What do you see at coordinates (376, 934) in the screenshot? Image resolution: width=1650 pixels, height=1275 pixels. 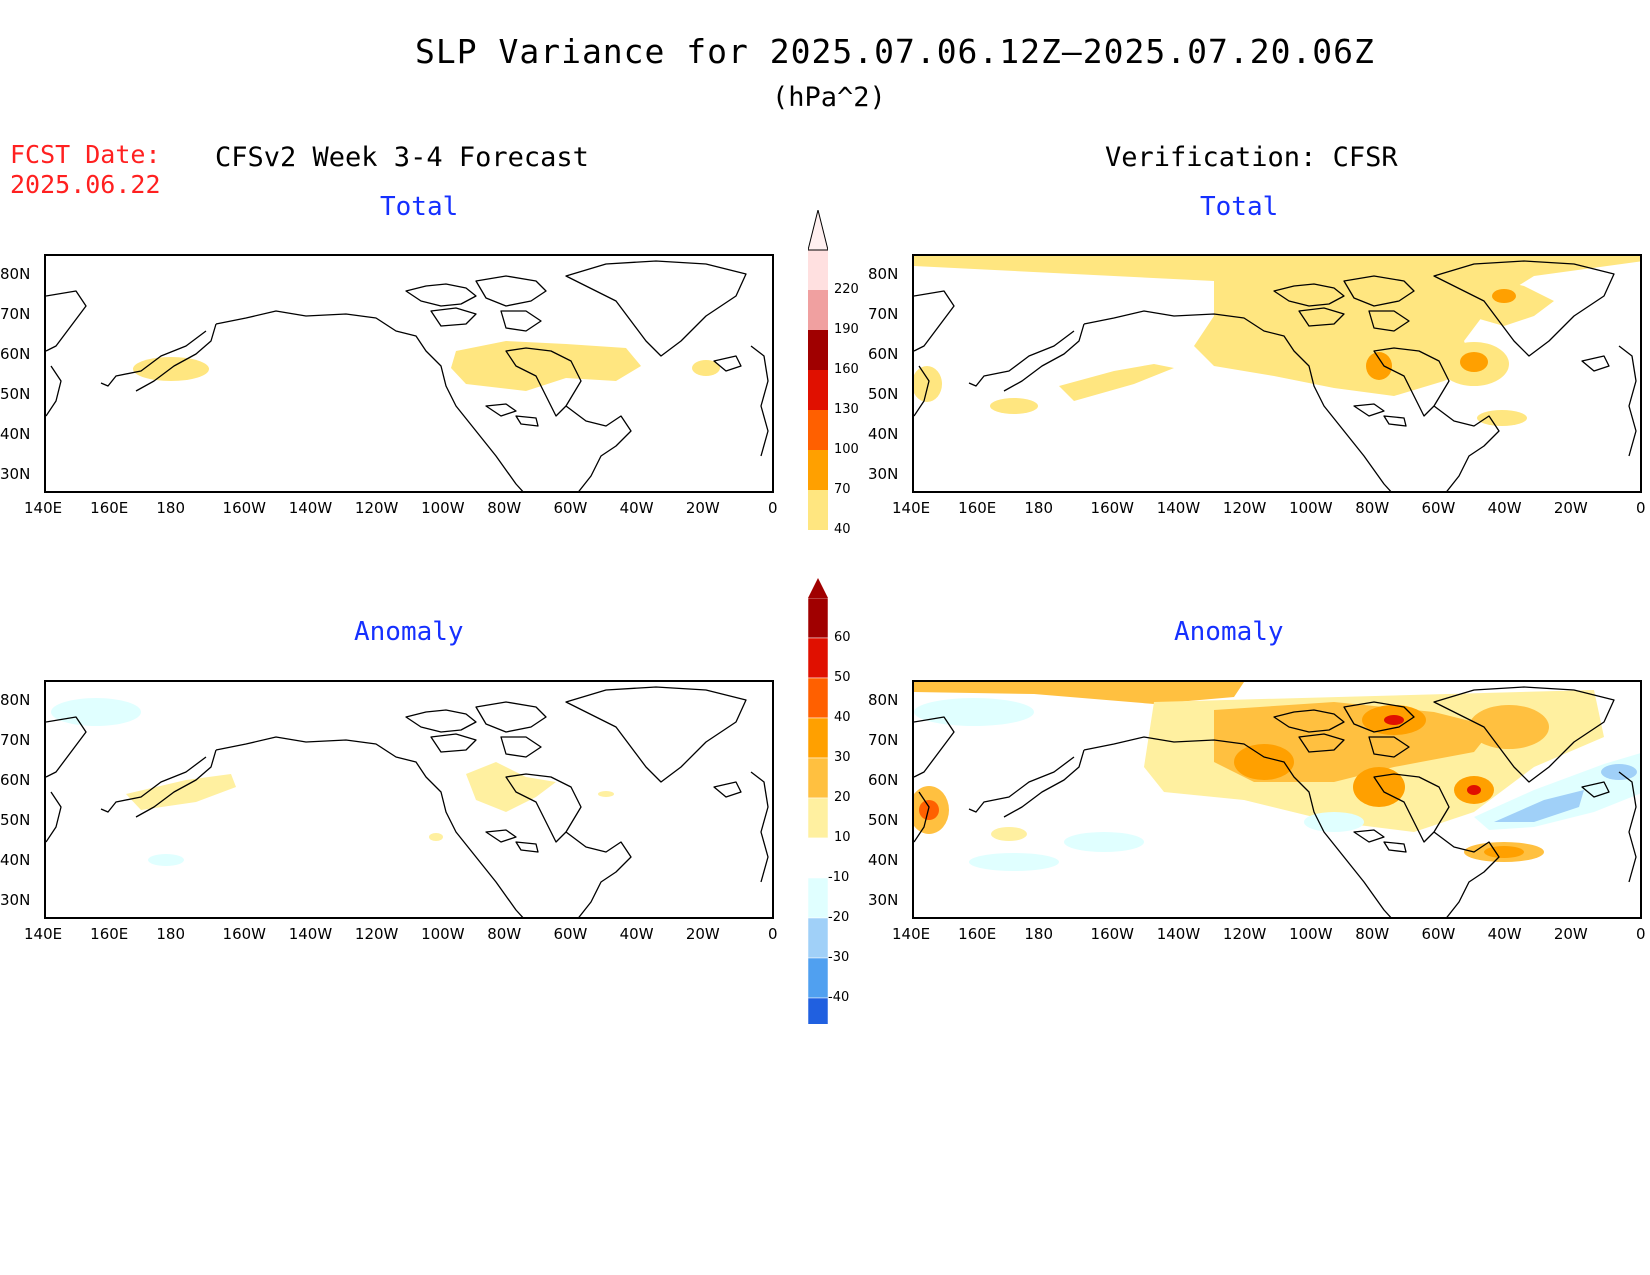 I see `lon-label-bl: 120W` at bounding box center [376, 934].